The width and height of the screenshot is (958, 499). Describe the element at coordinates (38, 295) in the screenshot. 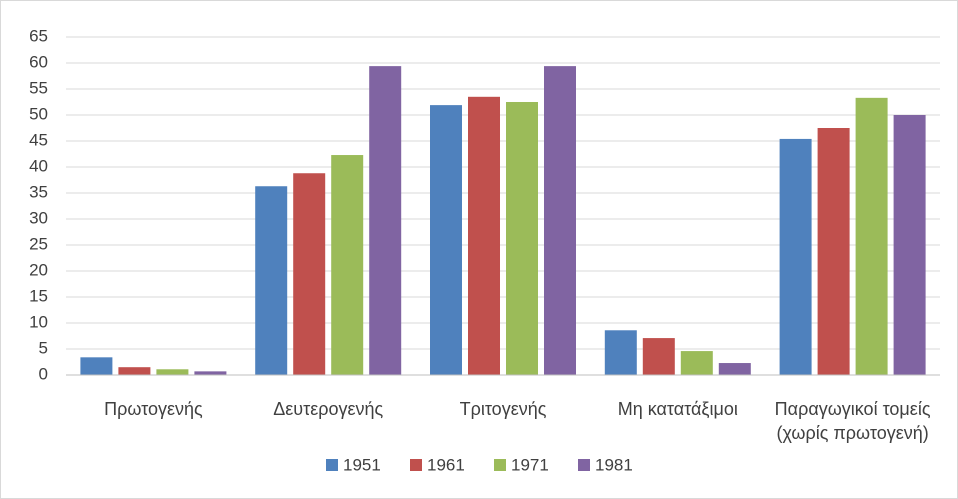

I see `y-tick-label: 15` at that location.